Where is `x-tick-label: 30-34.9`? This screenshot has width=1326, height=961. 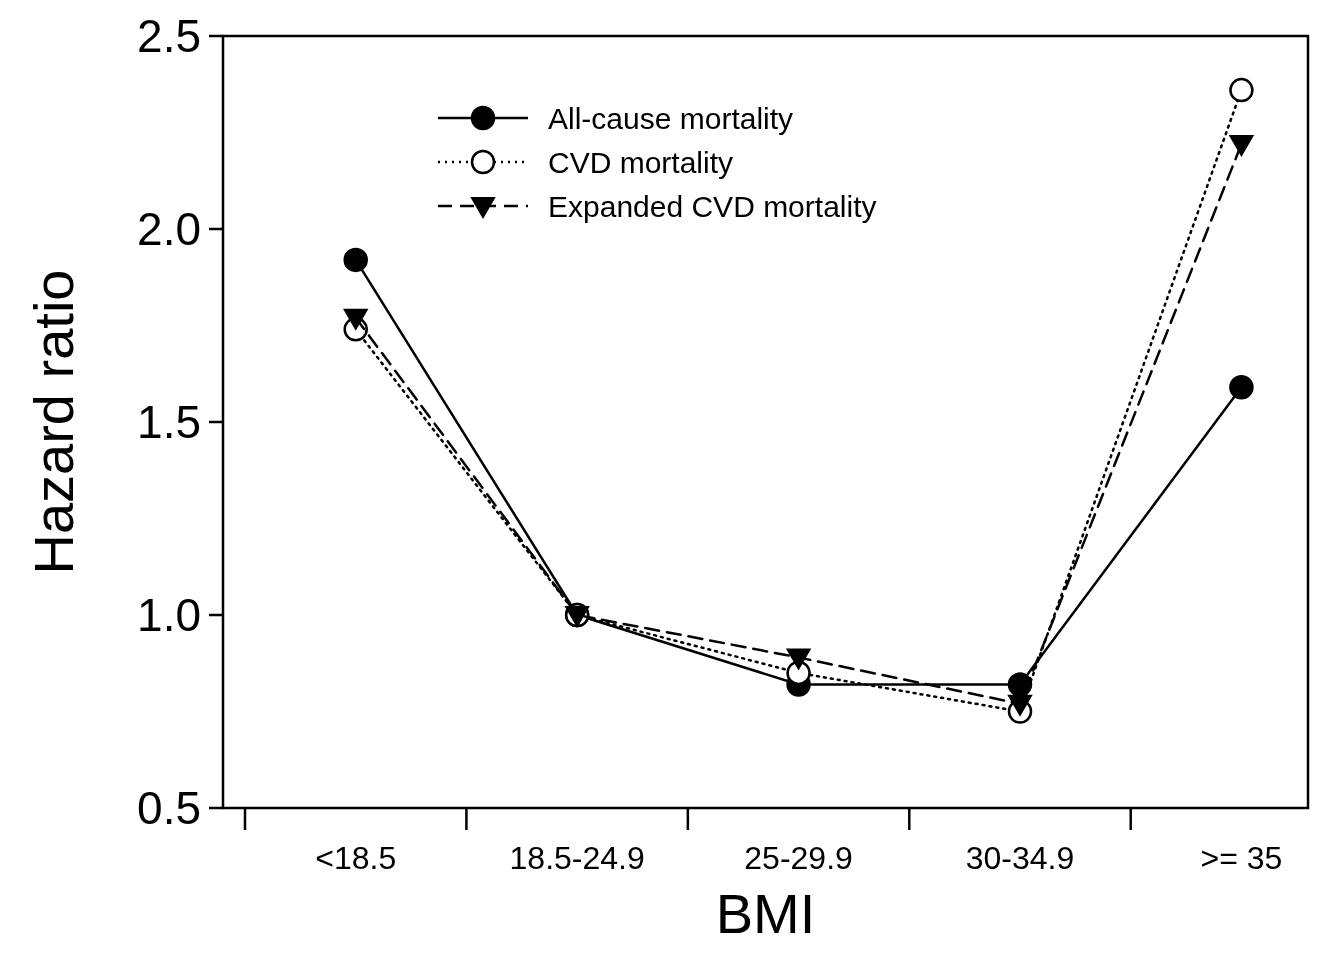
x-tick-label: 30-34.9 is located at coordinates (1020, 858).